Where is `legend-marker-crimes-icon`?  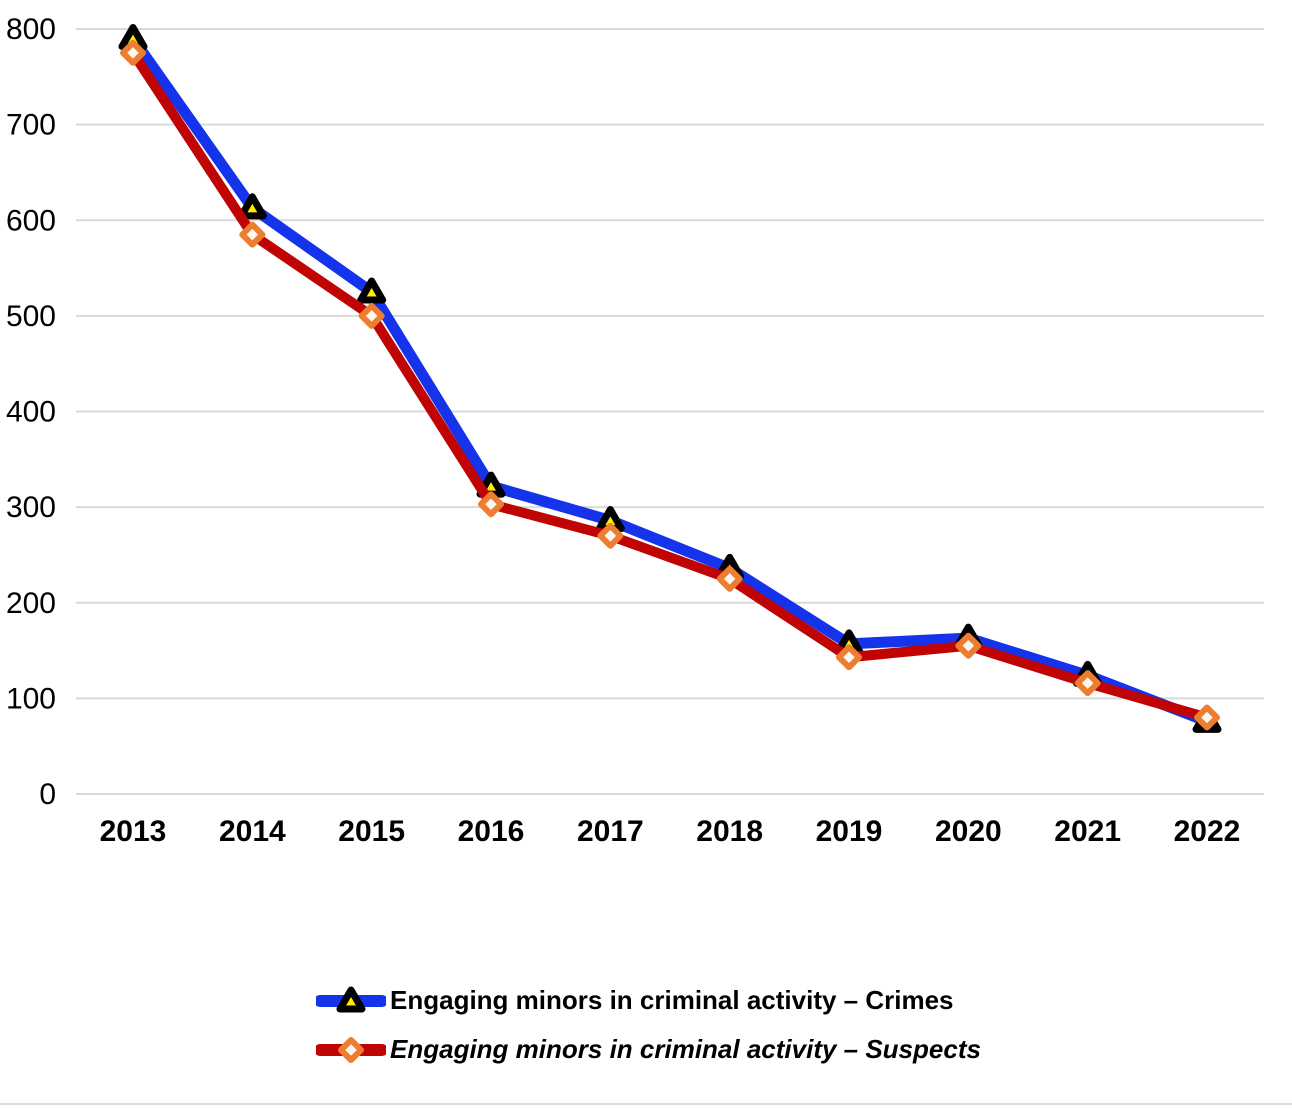 legend-marker-crimes-icon is located at coordinates (351, 999).